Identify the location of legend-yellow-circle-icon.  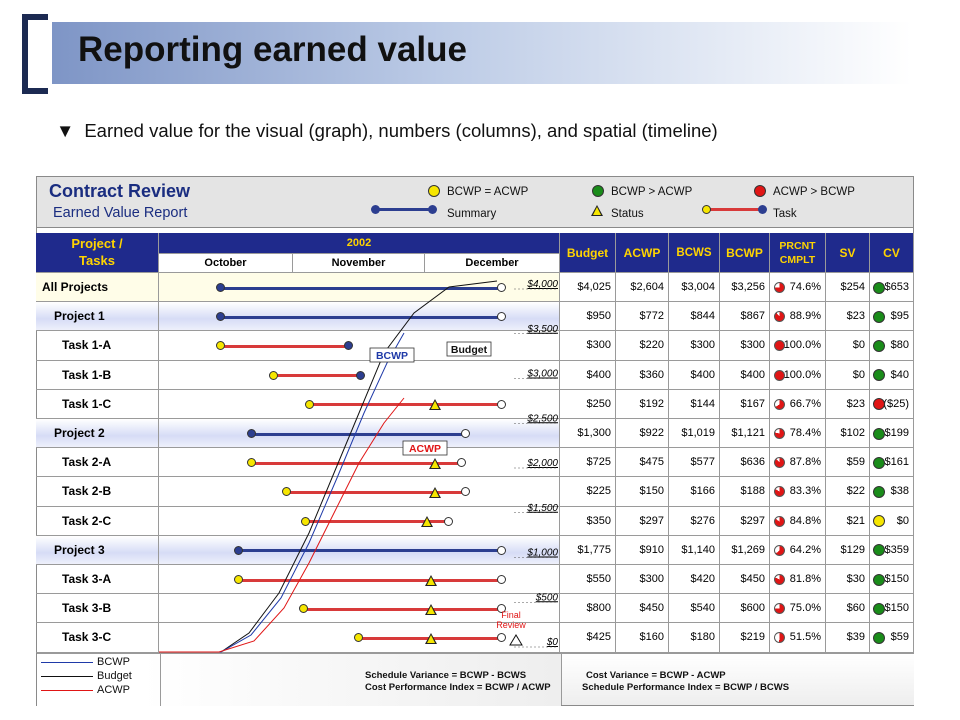
(434, 191).